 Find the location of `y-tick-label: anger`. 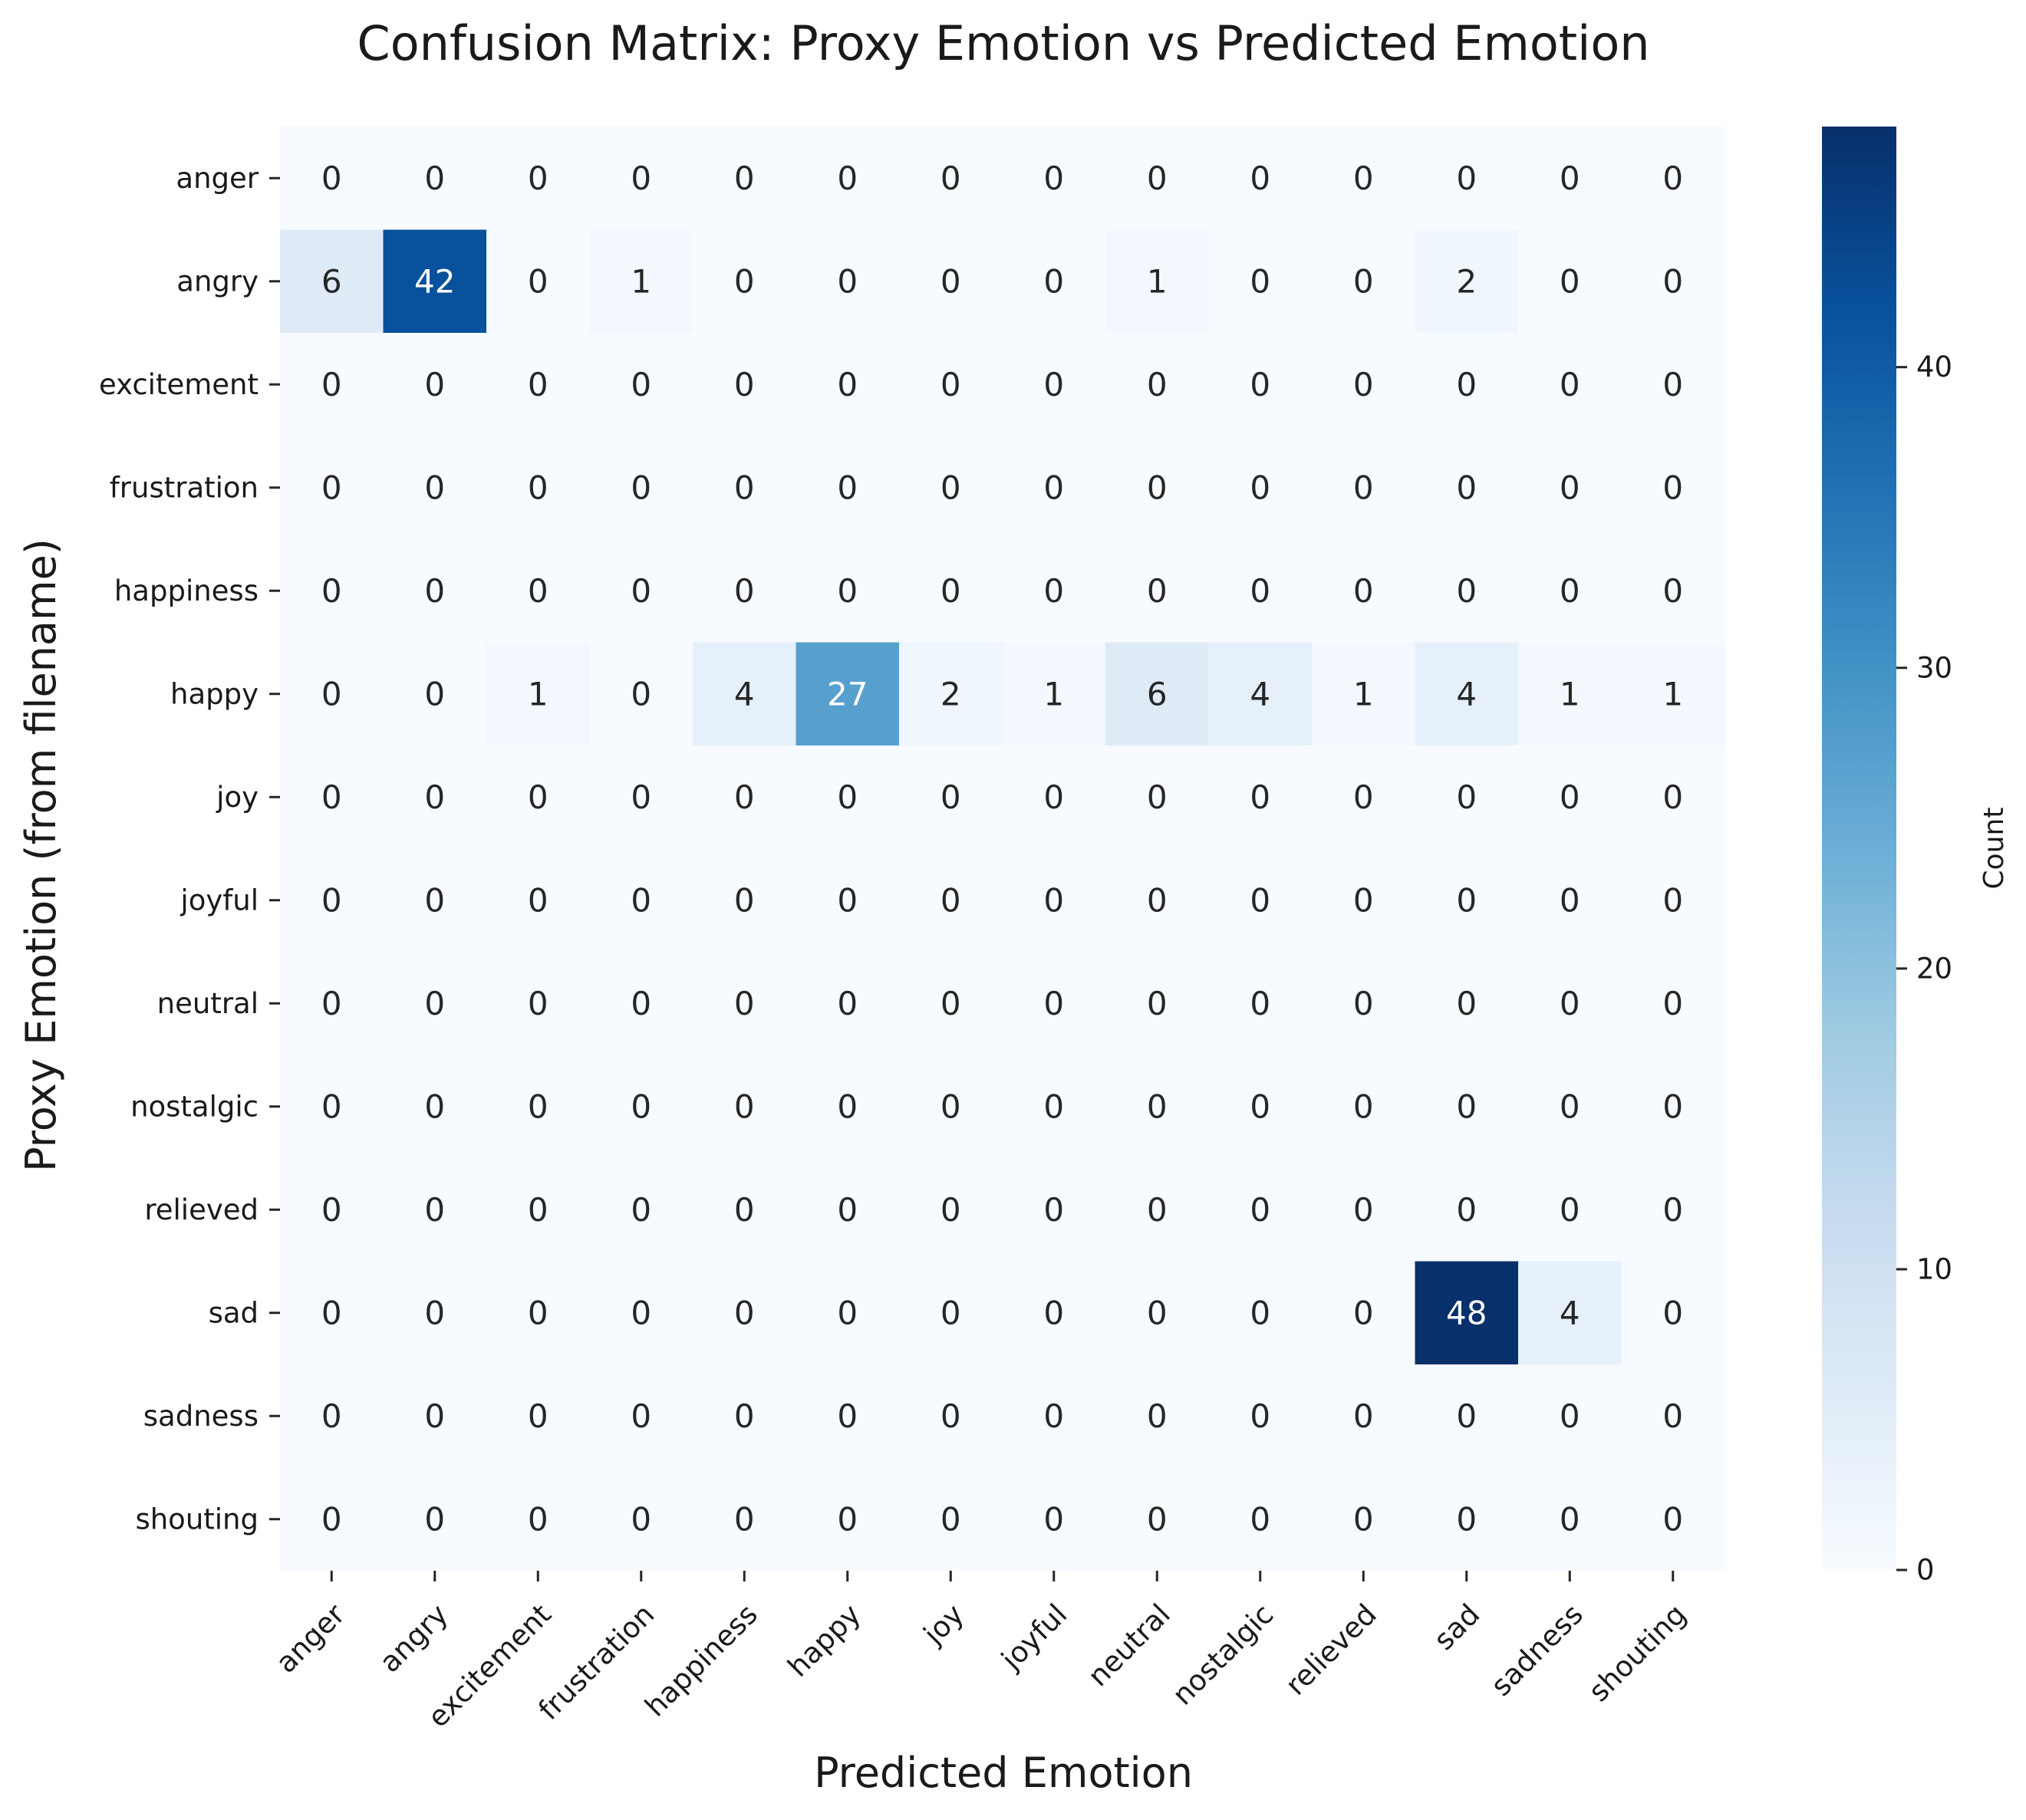

y-tick-label: anger is located at coordinates (218, 178).